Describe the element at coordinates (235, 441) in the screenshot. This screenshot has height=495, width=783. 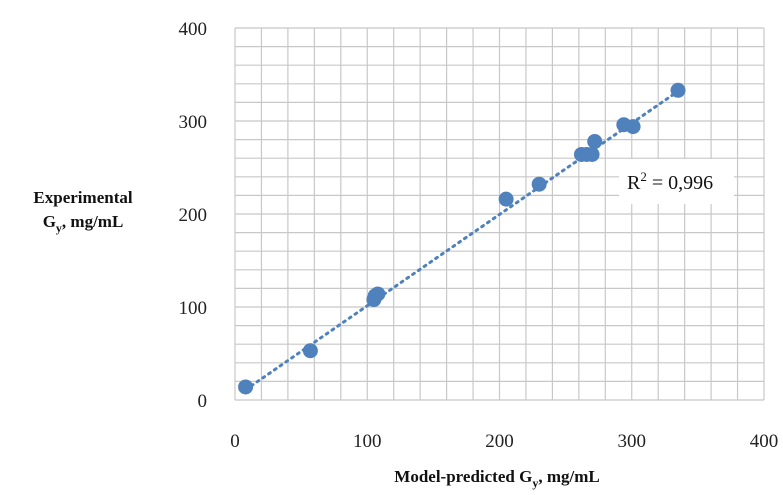
I see `x-tick-label: 0` at that location.